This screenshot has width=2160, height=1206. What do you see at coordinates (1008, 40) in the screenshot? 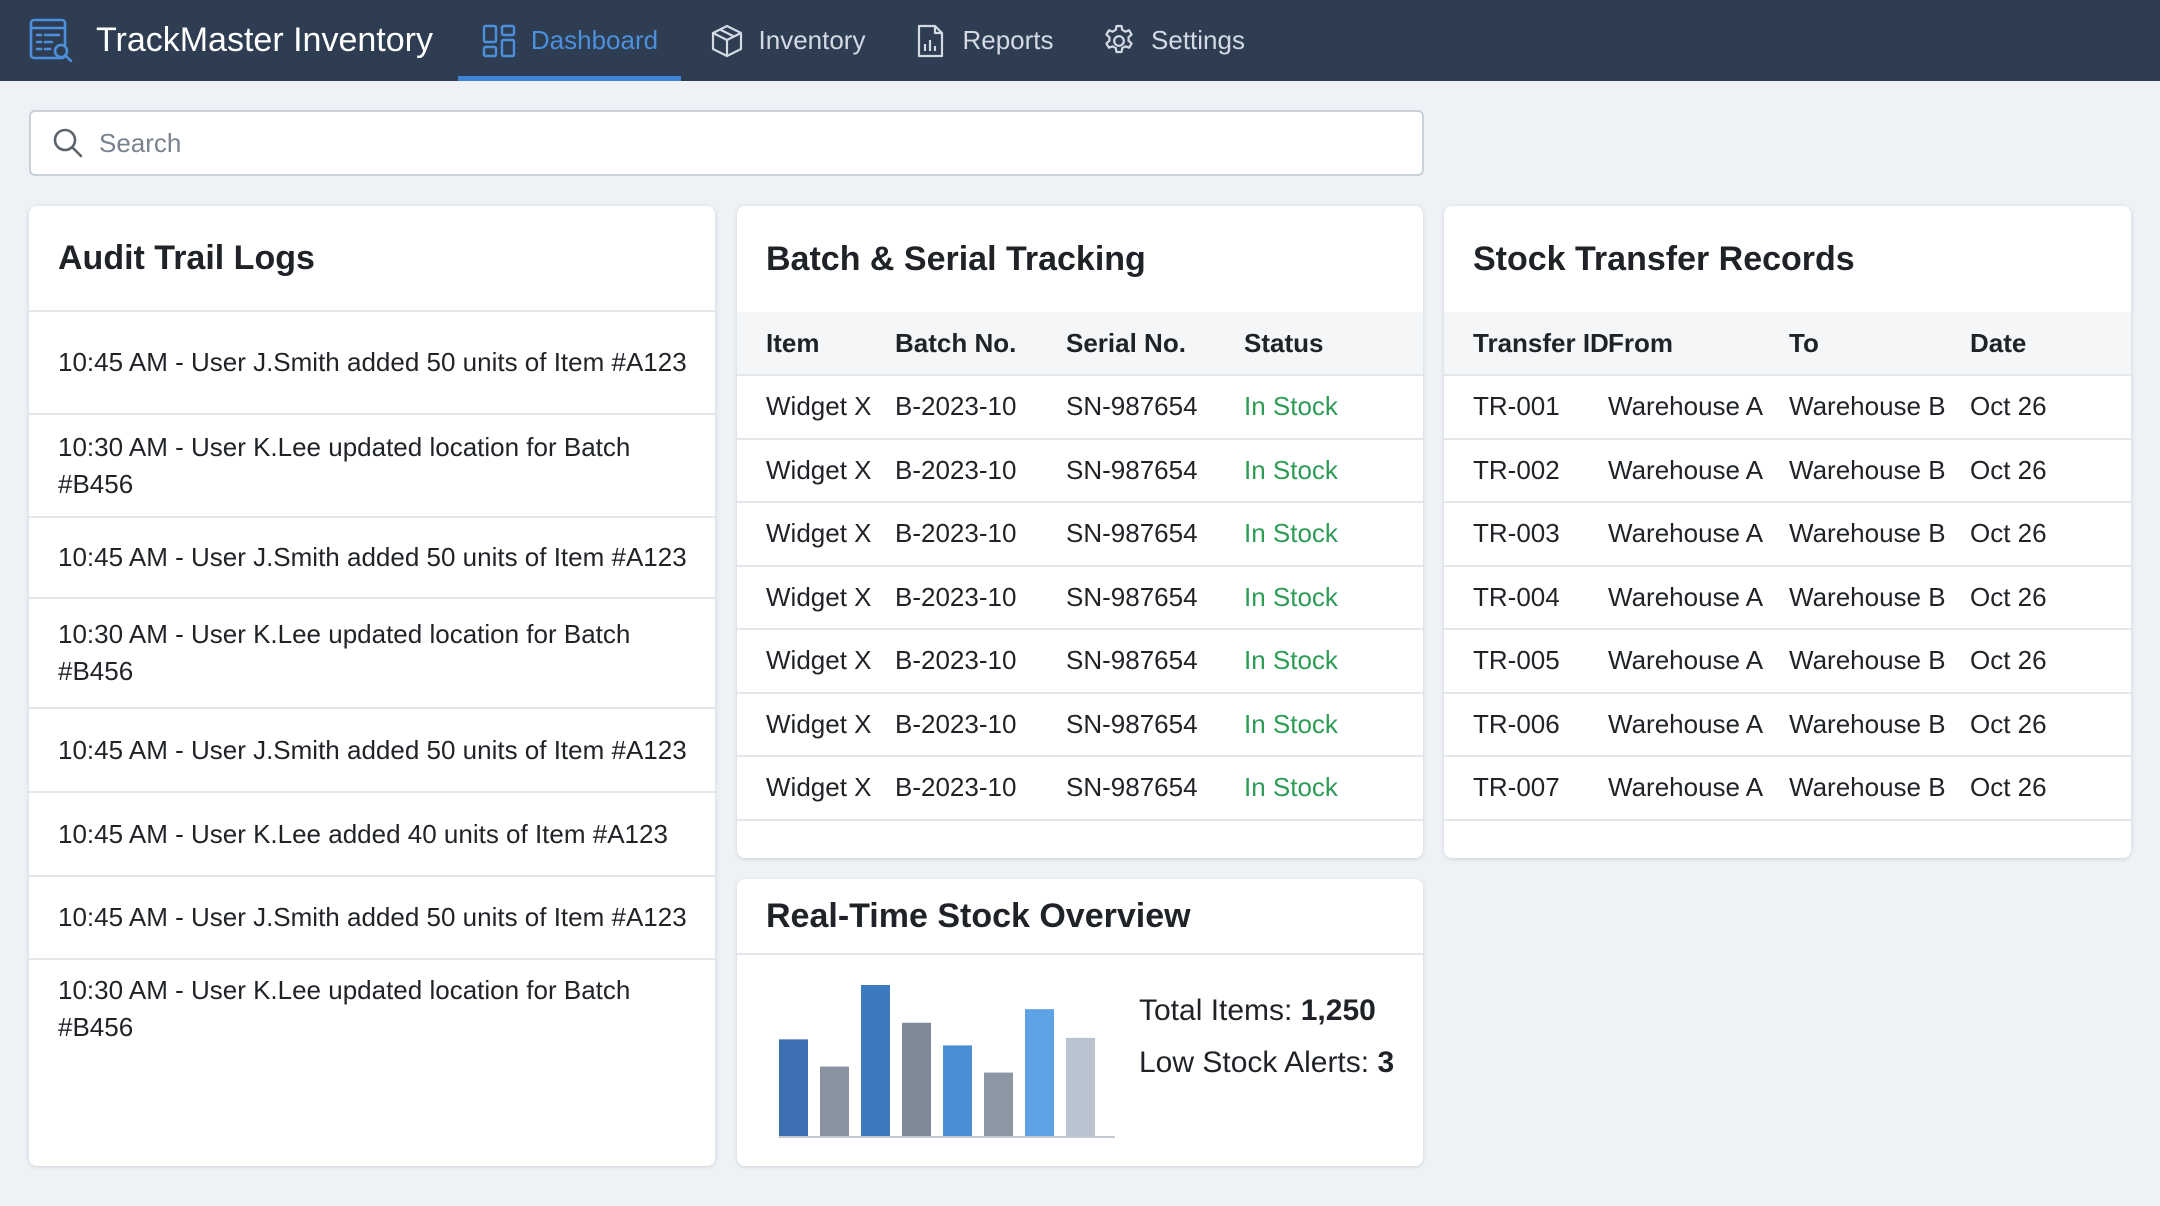
I see `tab-reports-label: Reports` at bounding box center [1008, 40].